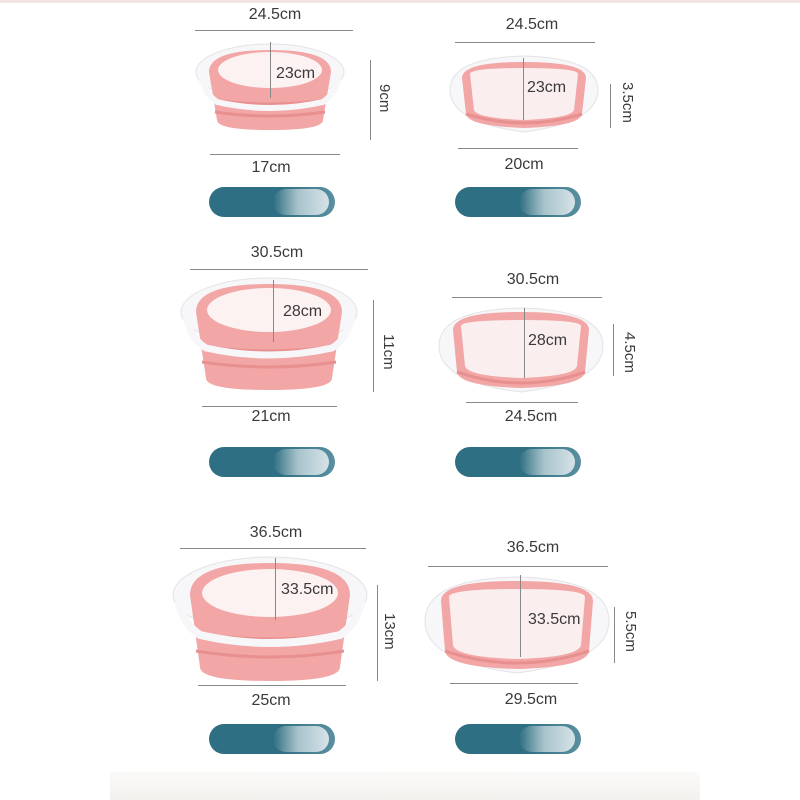 This screenshot has width=800, height=800. Describe the element at coordinates (388, 352) in the screenshot. I see `height-label: 11cm` at that location.